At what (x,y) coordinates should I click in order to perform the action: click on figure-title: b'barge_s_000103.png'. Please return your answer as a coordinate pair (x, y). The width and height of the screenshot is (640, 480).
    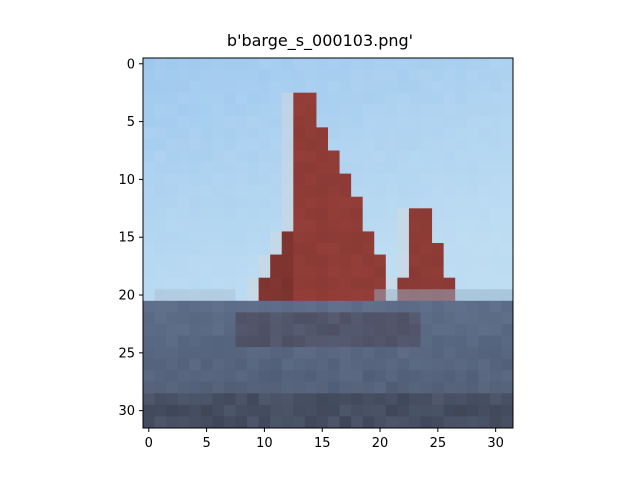
    Looking at the image, I should click on (320, 40).